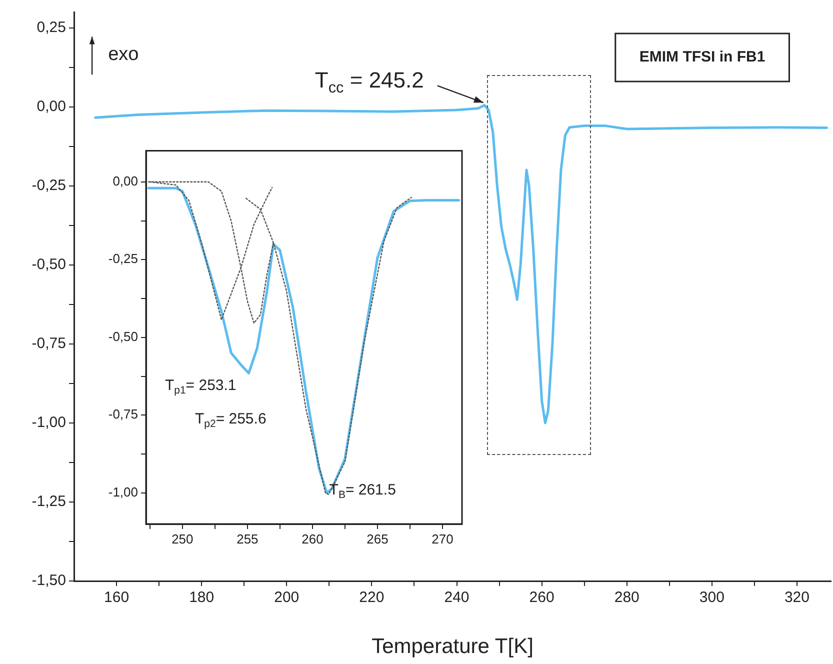 The image size is (833, 664). I want to click on annotation: exo, so click(123, 54).